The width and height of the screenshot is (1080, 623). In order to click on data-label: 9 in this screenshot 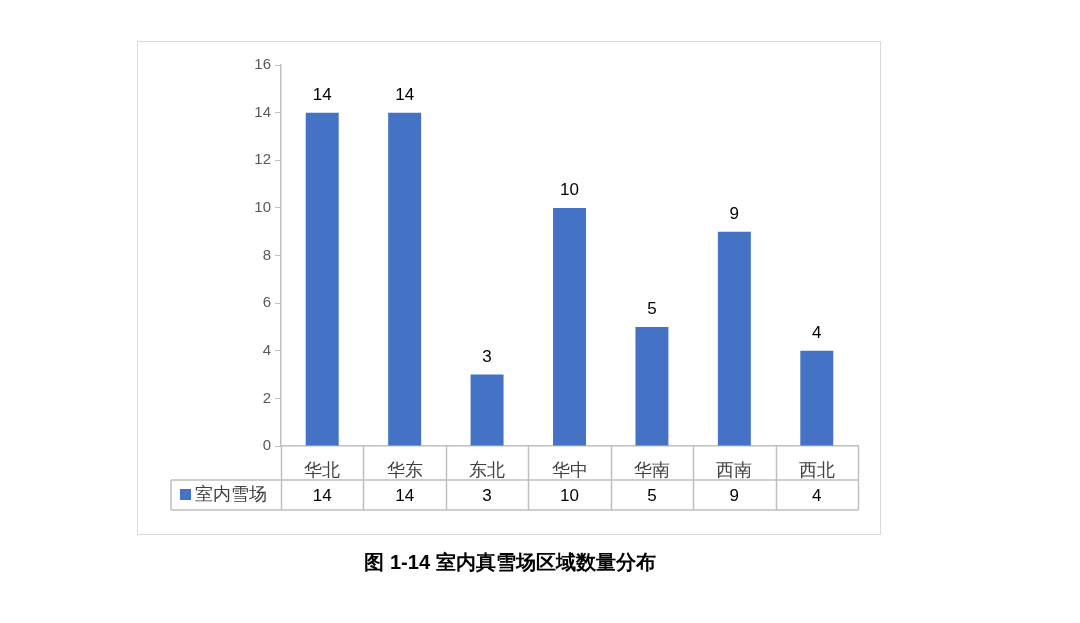, I will do `click(734, 495)`.